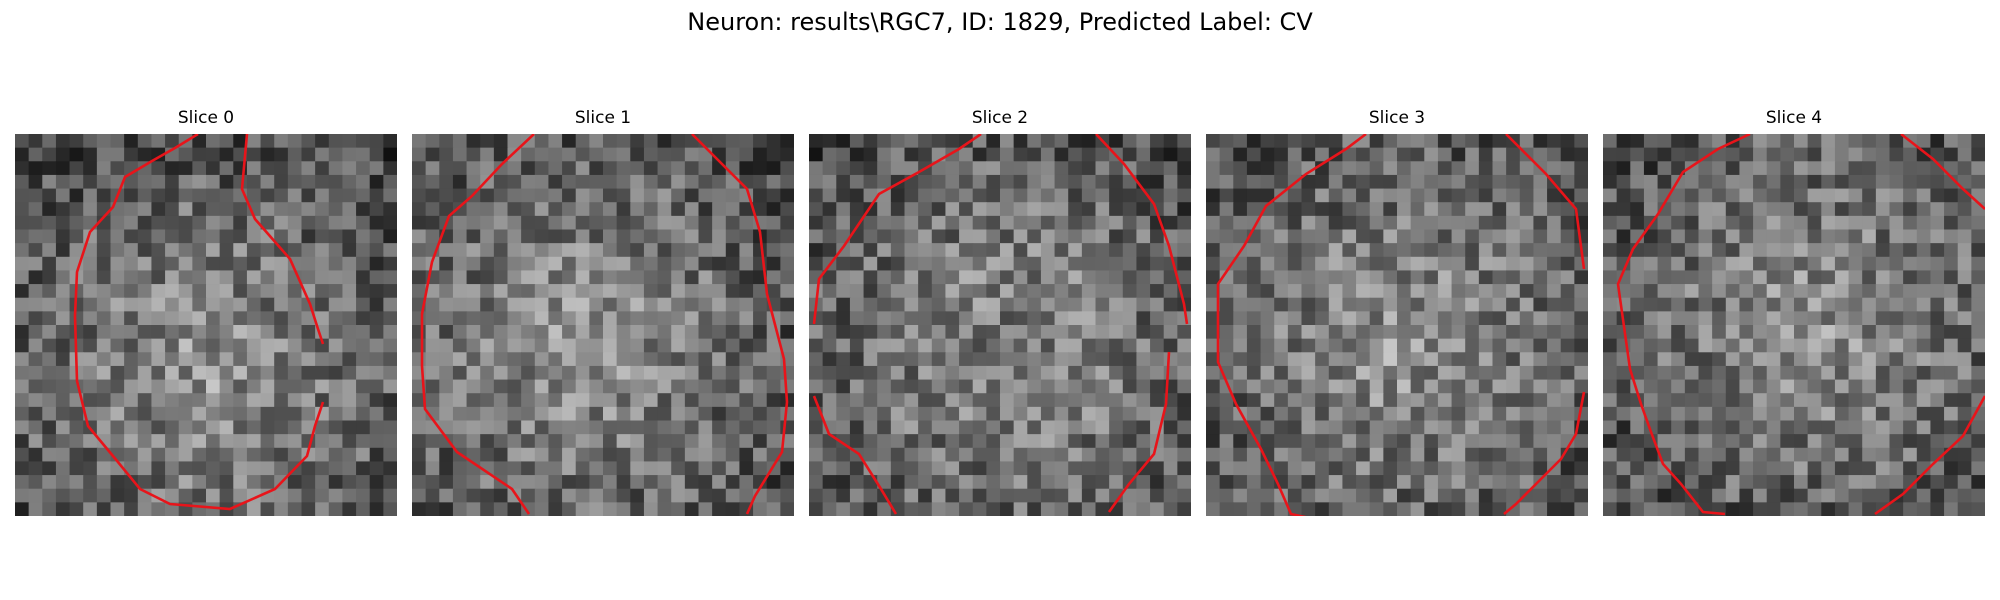 This screenshot has width=2000, height=600. Describe the element at coordinates (1794, 118) in the screenshot. I see `slice-title: Slice 4` at that location.